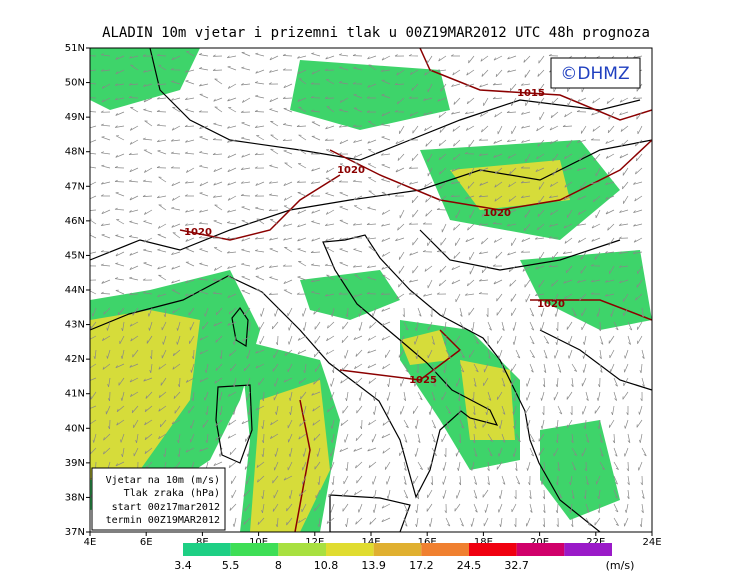 Image resolution: width=740 pixels, height=582 pixels. What do you see at coordinates (75, 221) in the screenshot?
I see `lat-label: 46N` at bounding box center [75, 221].